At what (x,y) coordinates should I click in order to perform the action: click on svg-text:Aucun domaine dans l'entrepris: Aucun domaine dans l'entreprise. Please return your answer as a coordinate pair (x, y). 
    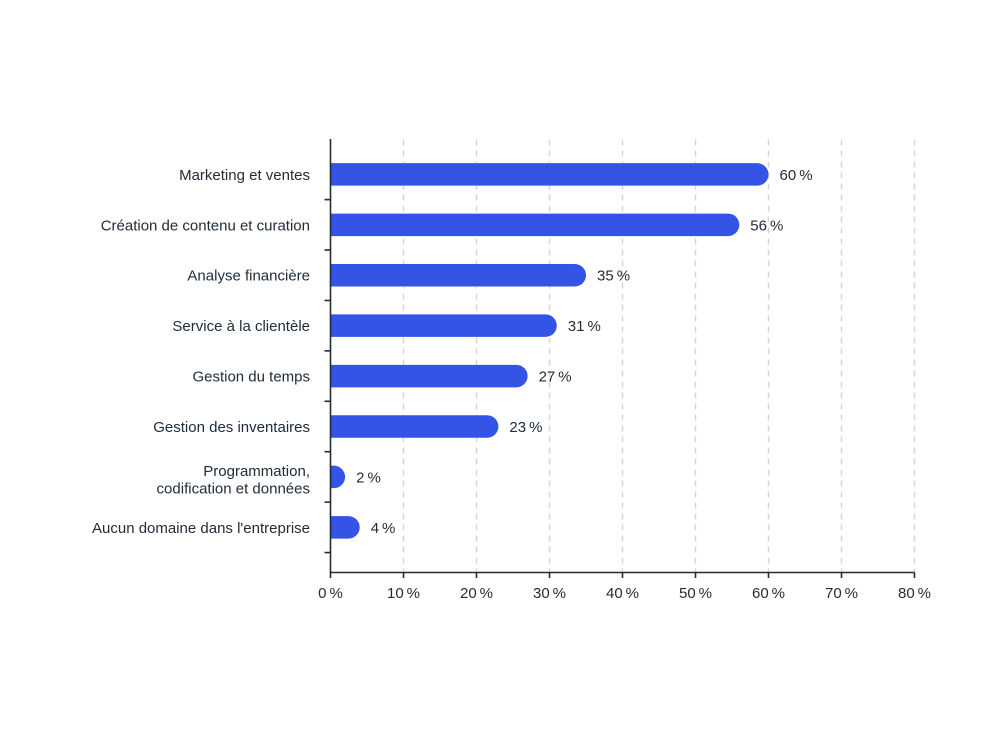
    Looking at the image, I should click on (201, 528).